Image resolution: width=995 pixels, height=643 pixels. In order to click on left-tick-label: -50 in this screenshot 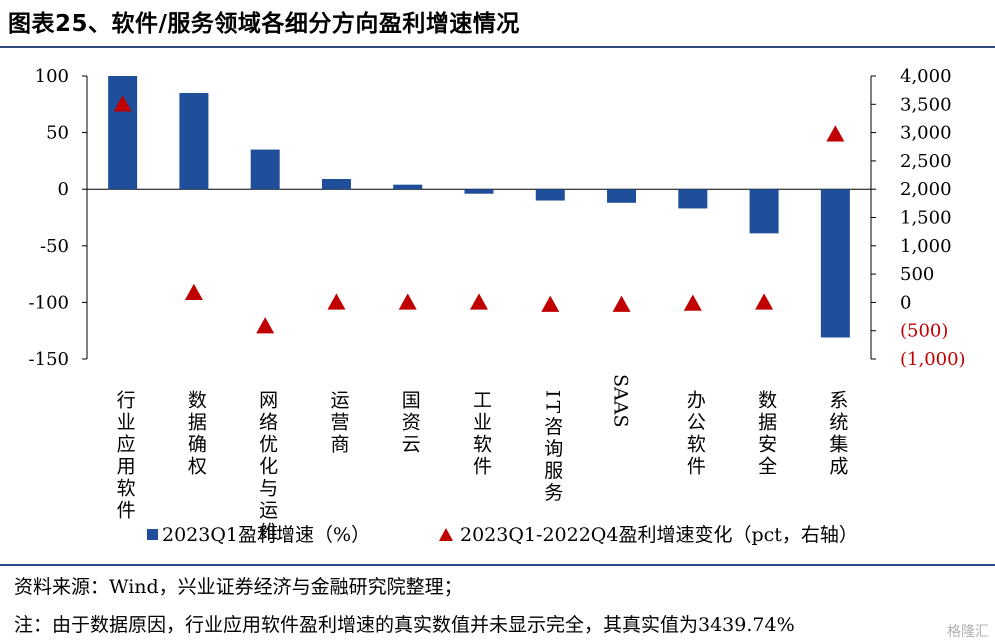, I will do `click(54, 246)`.